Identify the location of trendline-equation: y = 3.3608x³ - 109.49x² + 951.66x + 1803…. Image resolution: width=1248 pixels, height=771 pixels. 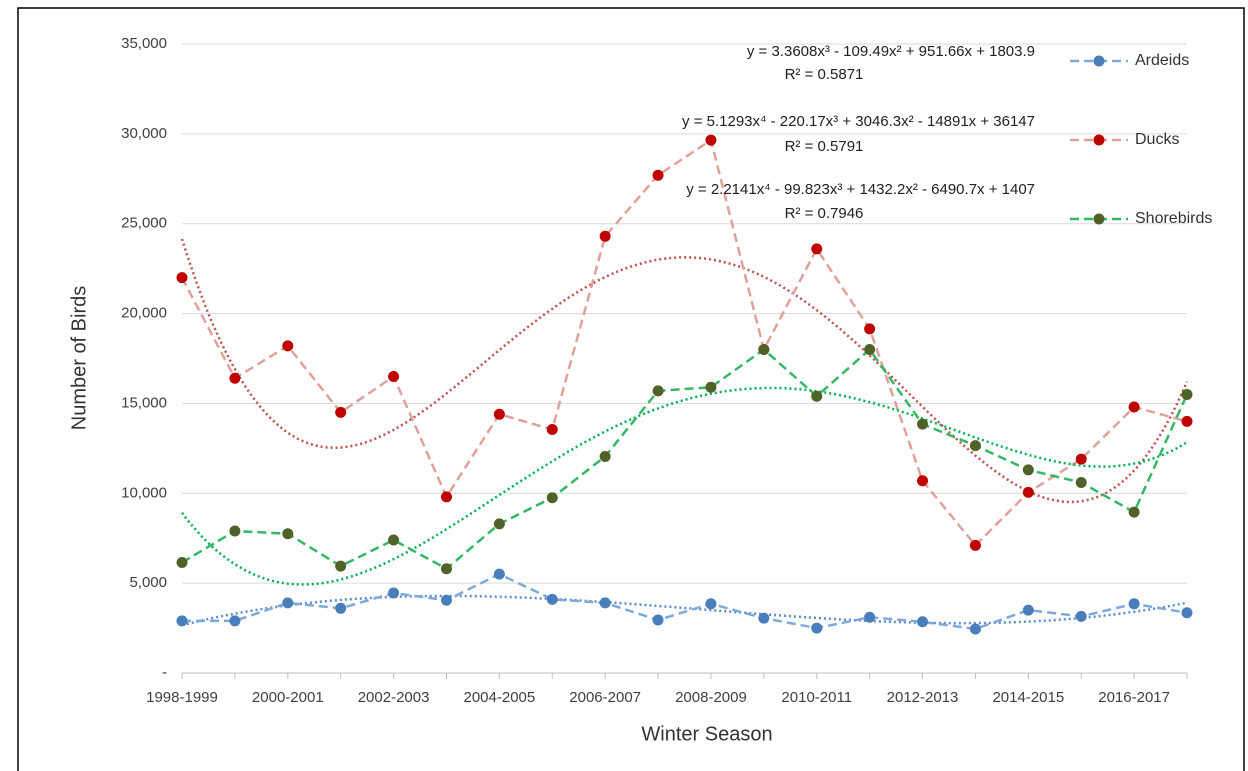
(891, 51).